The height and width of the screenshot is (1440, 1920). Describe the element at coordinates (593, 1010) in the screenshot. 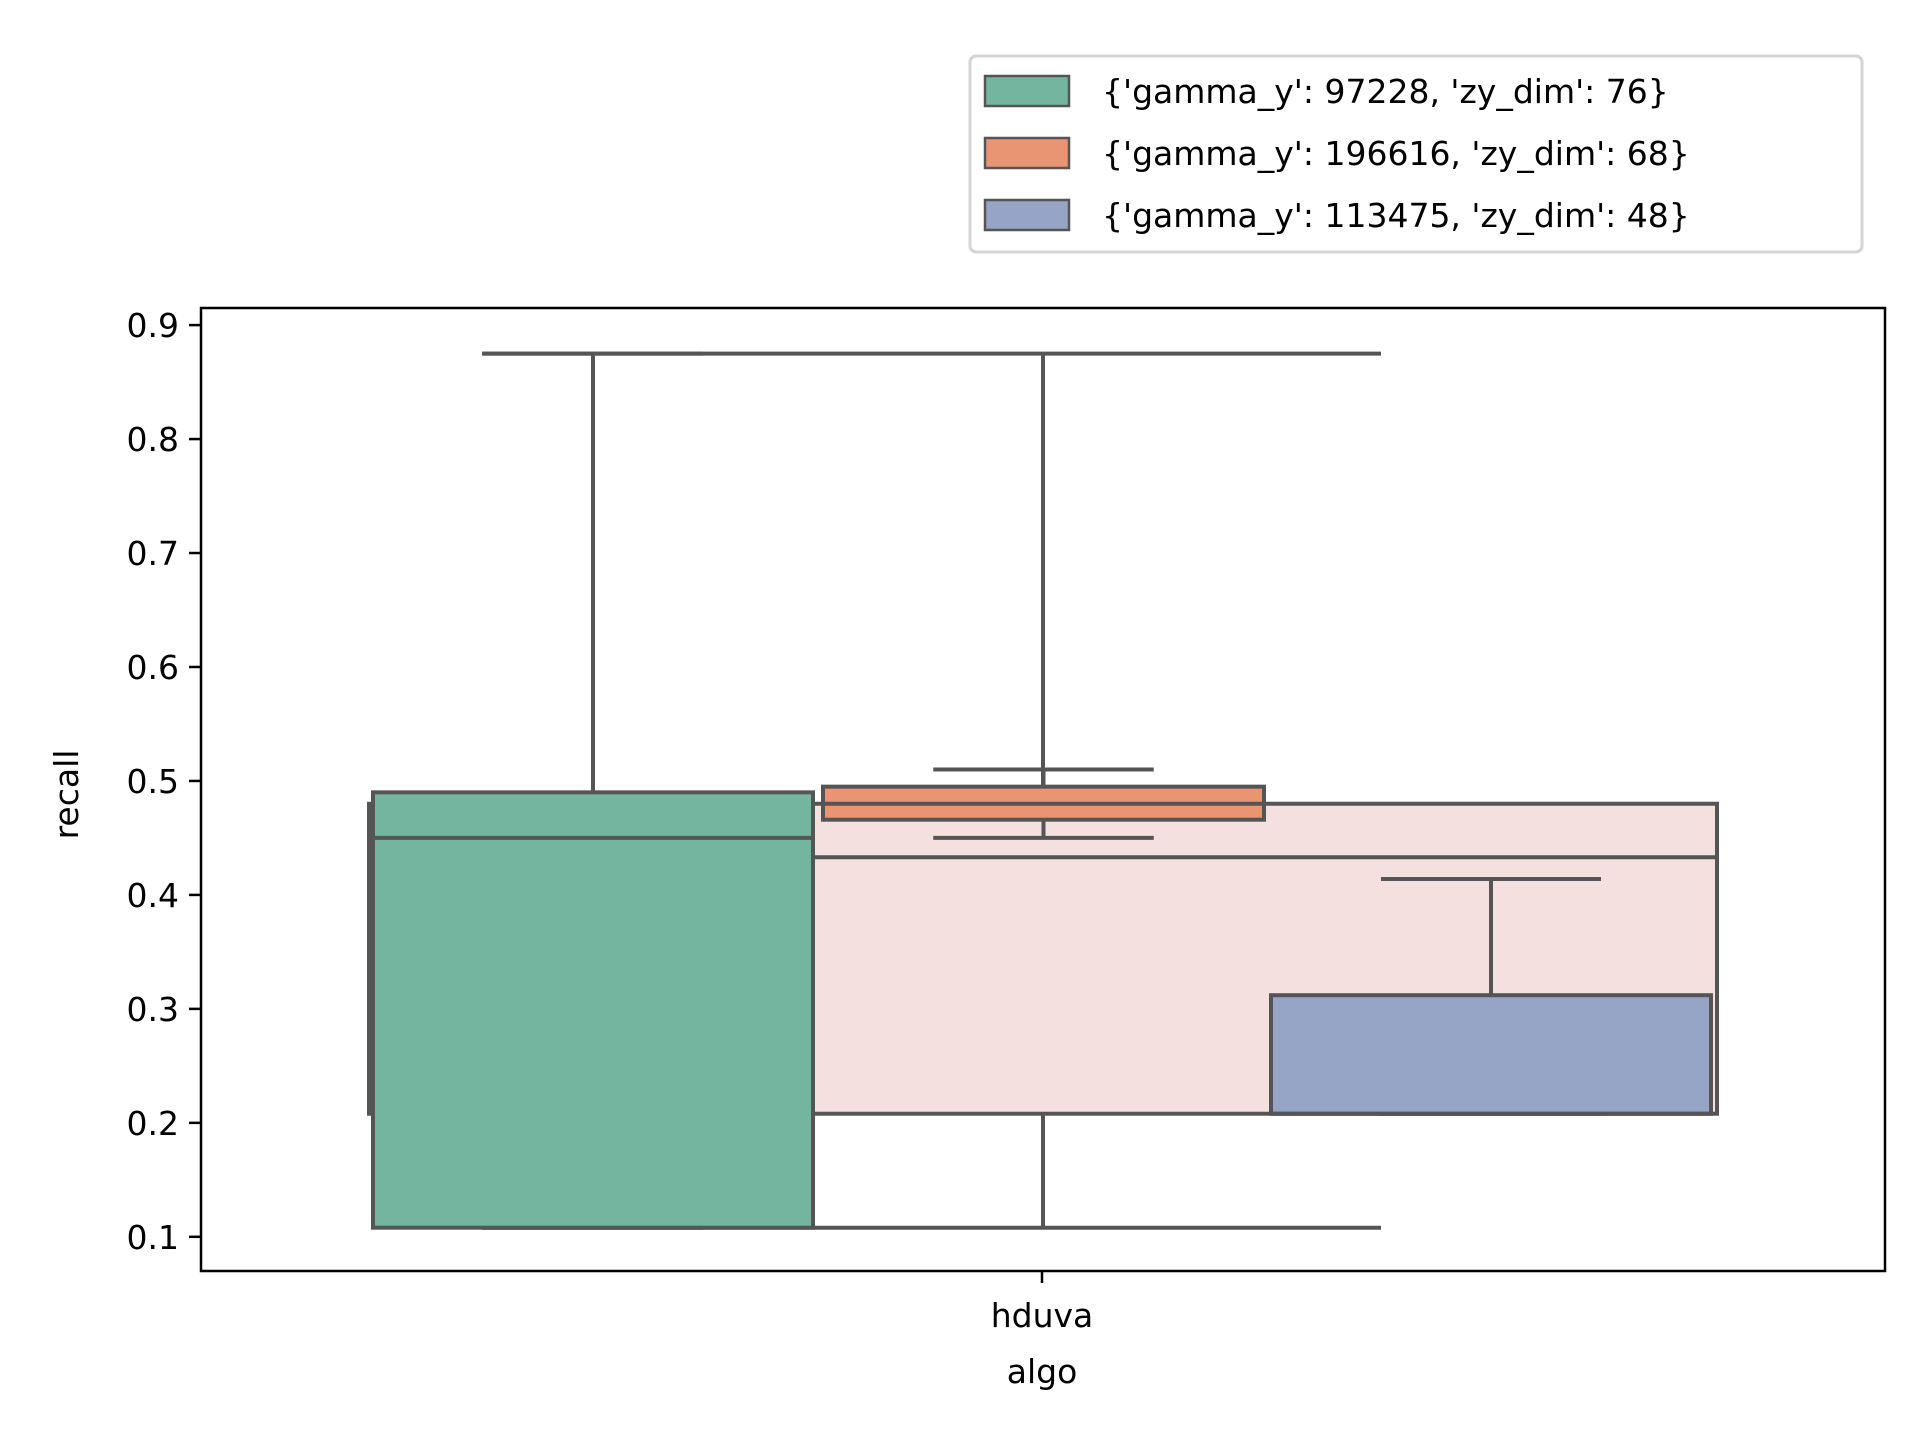

I see `series-1-box` at that location.